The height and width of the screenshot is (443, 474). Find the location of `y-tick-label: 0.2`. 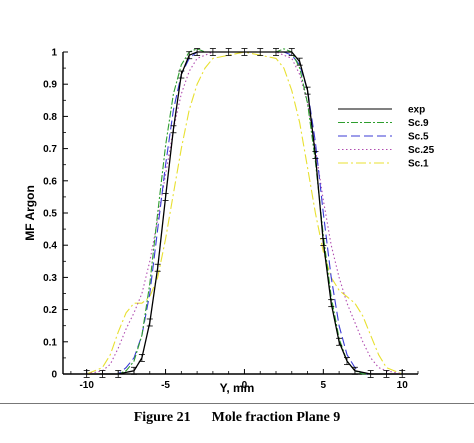

y-tick-label: 0.2 is located at coordinates (50, 310).